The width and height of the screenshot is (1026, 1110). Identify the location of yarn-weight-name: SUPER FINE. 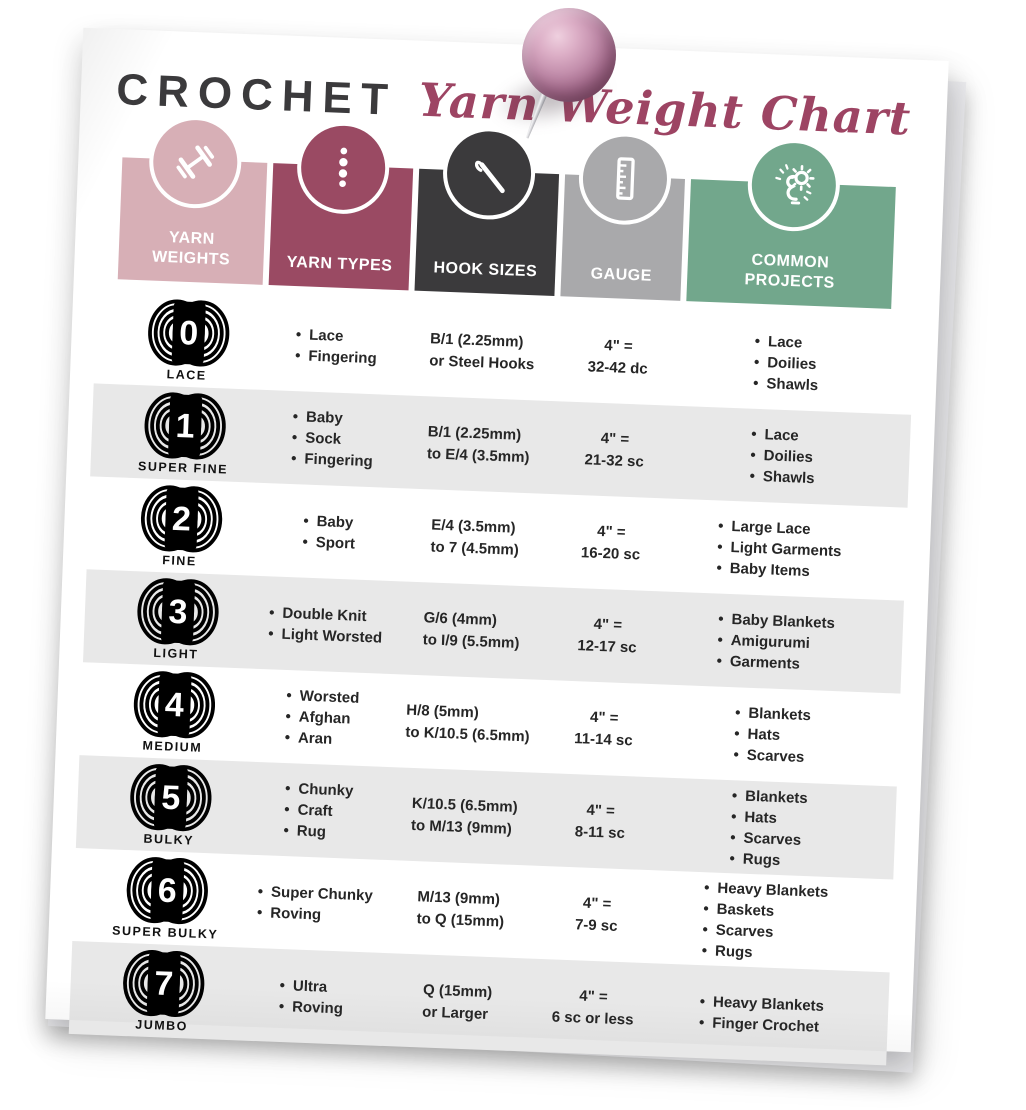
(183, 468).